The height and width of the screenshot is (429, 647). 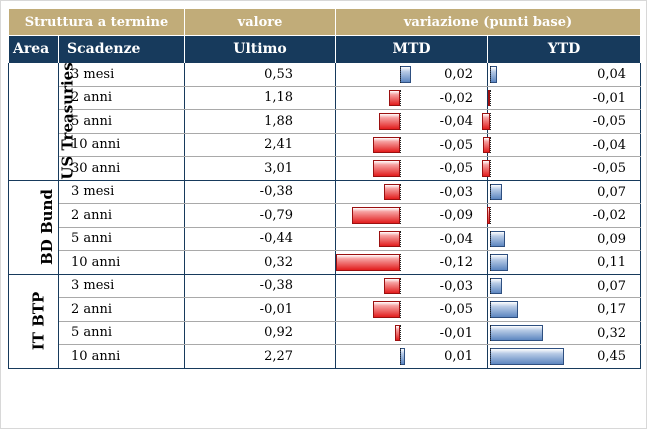 I want to click on ytd-cell: 0,32, so click(x=564, y=333).